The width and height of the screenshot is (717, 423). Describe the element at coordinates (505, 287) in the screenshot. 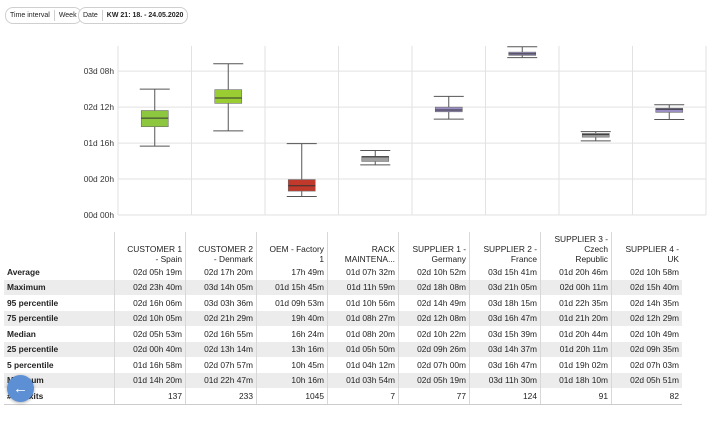

I see `table-cell: 03d 21h 05m` at that location.